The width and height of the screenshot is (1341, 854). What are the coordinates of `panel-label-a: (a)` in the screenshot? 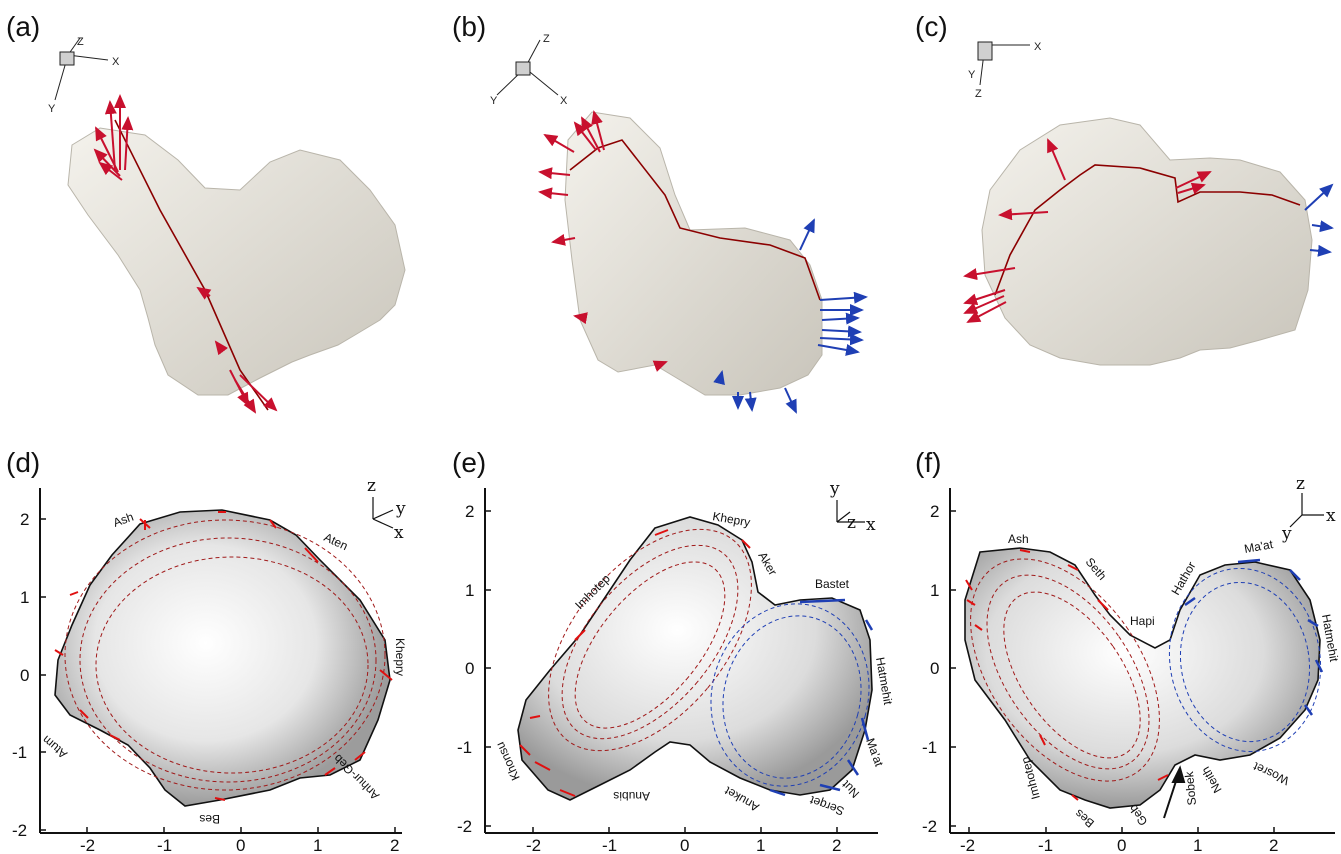 It's located at (23, 26).